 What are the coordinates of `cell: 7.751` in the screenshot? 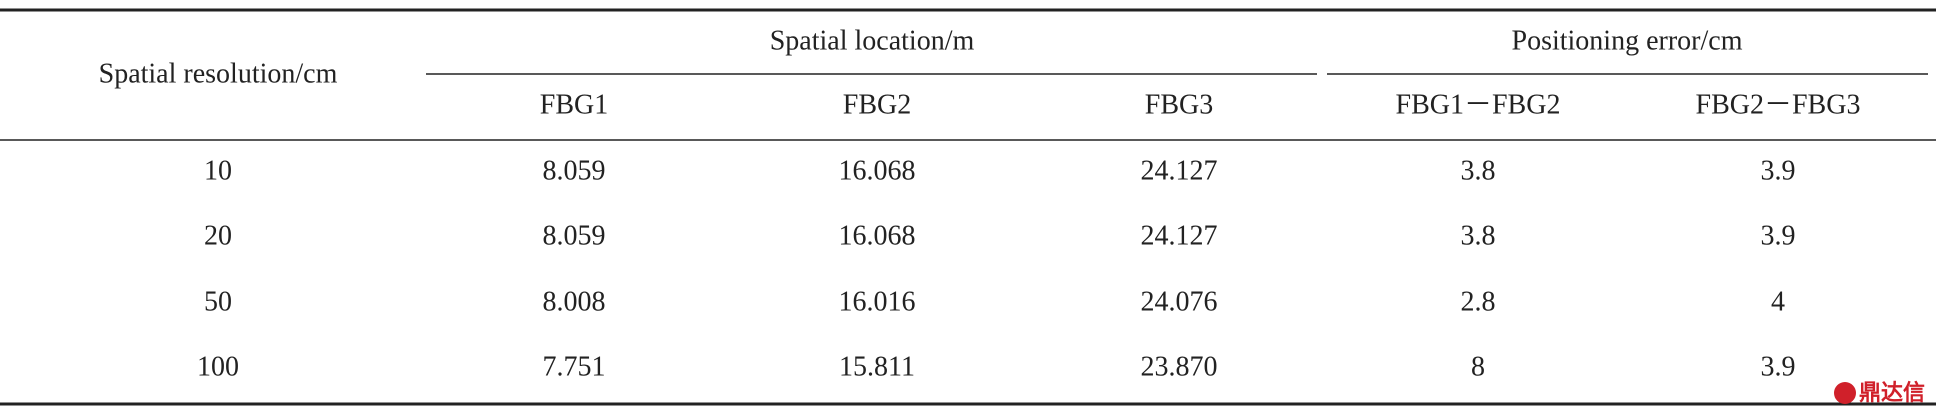 It's located at (574, 366).